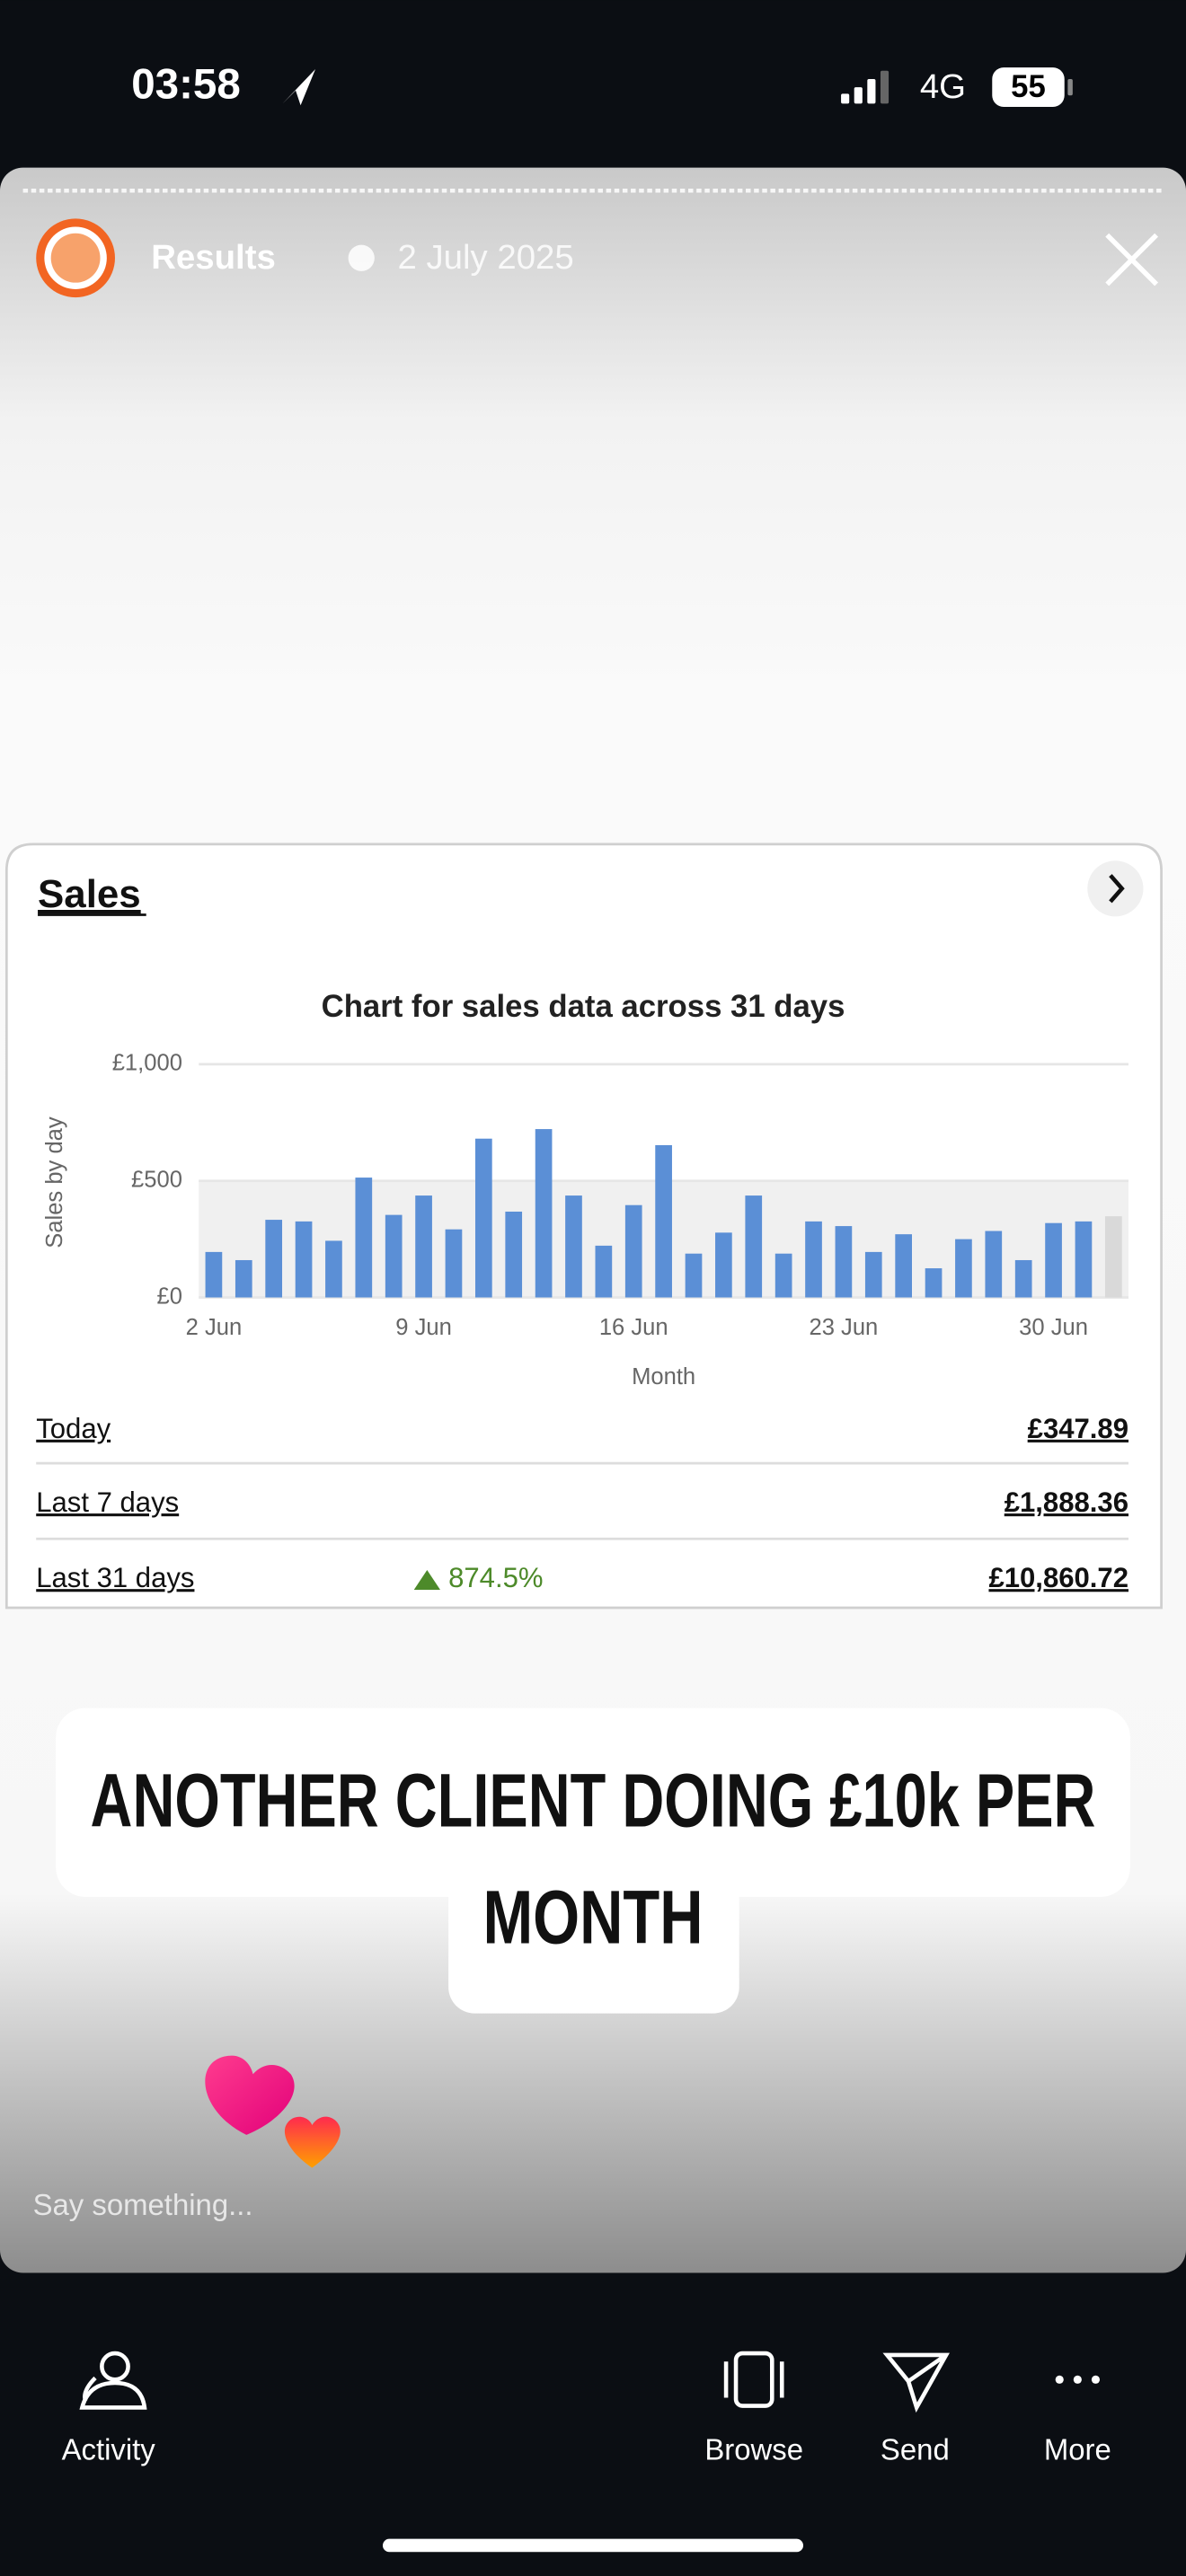  I want to click on y-tick-label: £1,000, so click(147, 1063).